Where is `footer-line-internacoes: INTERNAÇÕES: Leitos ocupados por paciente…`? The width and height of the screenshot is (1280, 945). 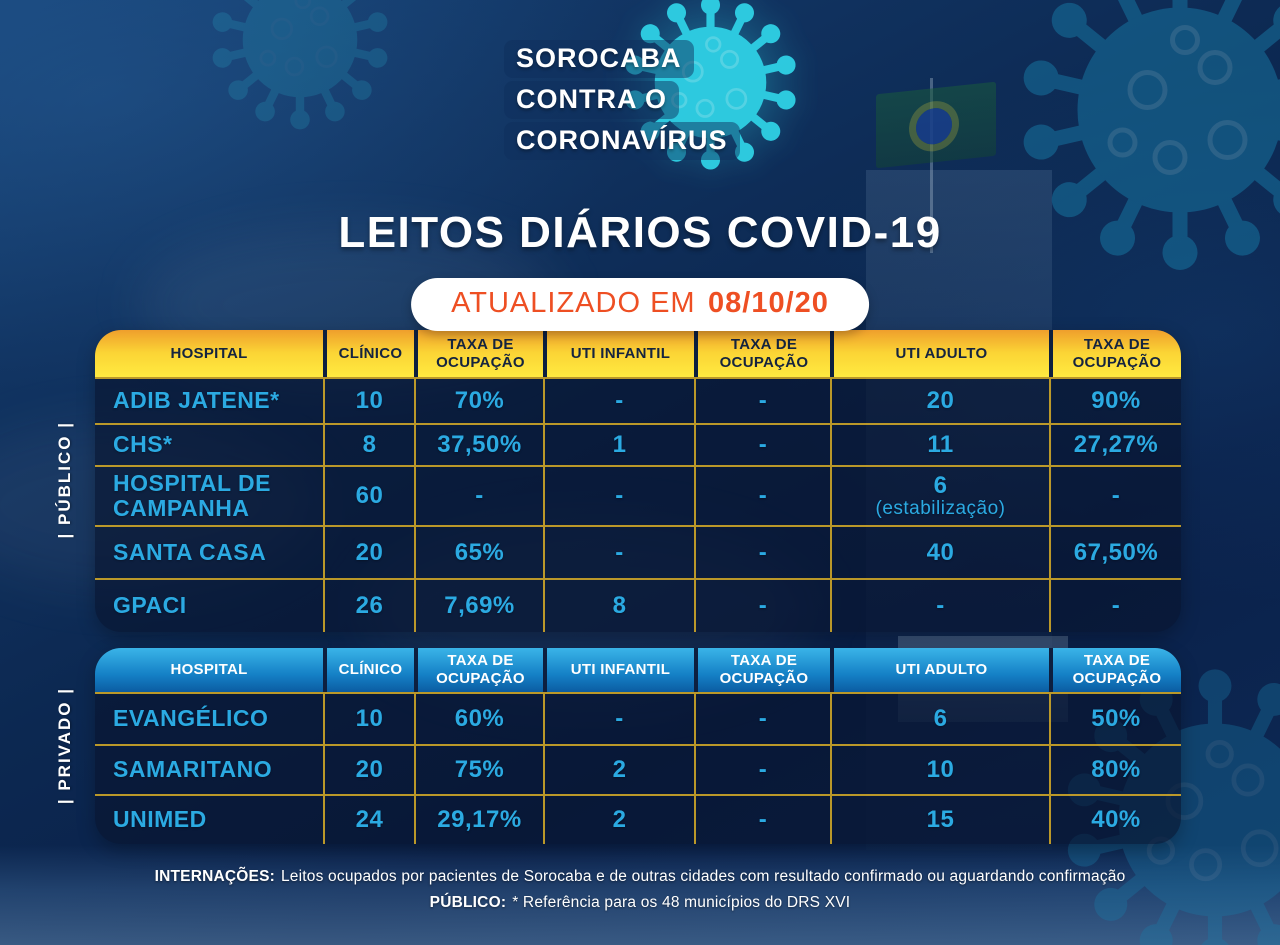
footer-line-internacoes: INTERNAÇÕES: Leitos ocupados por paciente… is located at coordinates (640, 877).